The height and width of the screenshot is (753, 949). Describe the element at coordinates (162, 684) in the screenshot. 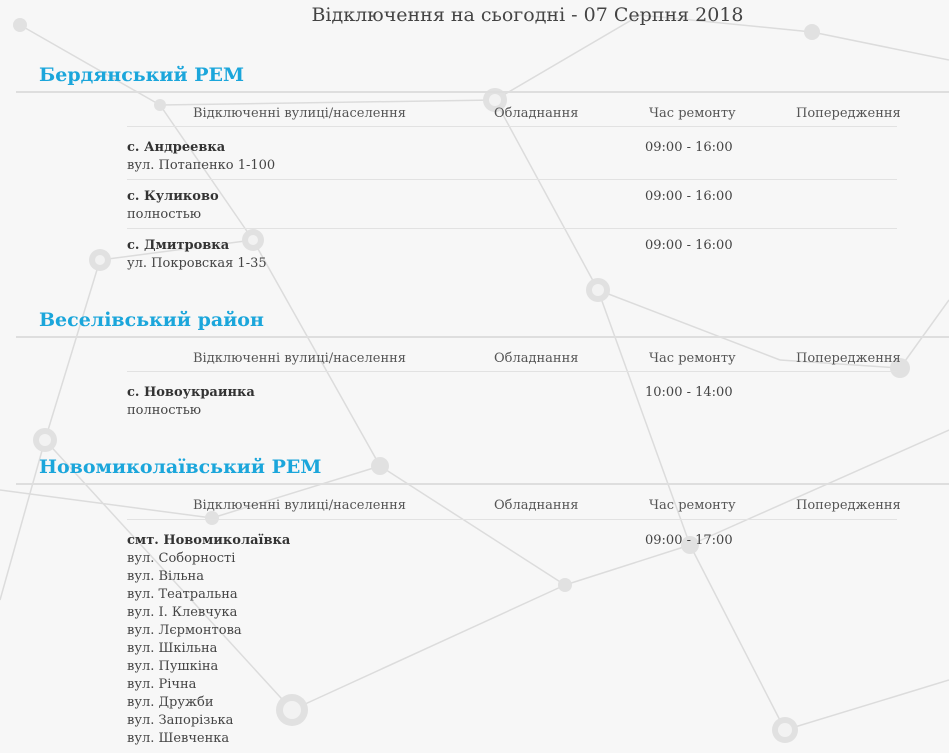

I see `street-item: вул. Річна` at that location.